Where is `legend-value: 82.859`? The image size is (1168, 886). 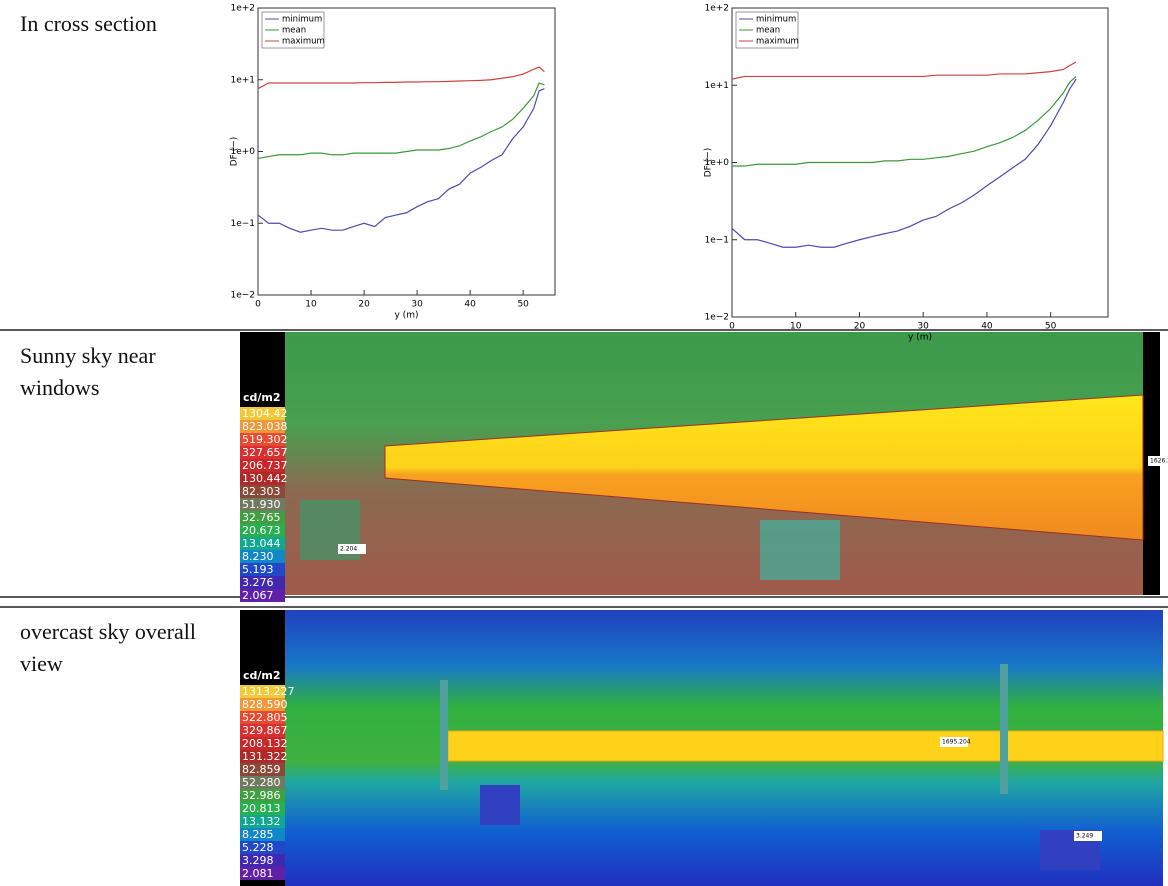 legend-value: 82.859 is located at coordinates (261, 769).